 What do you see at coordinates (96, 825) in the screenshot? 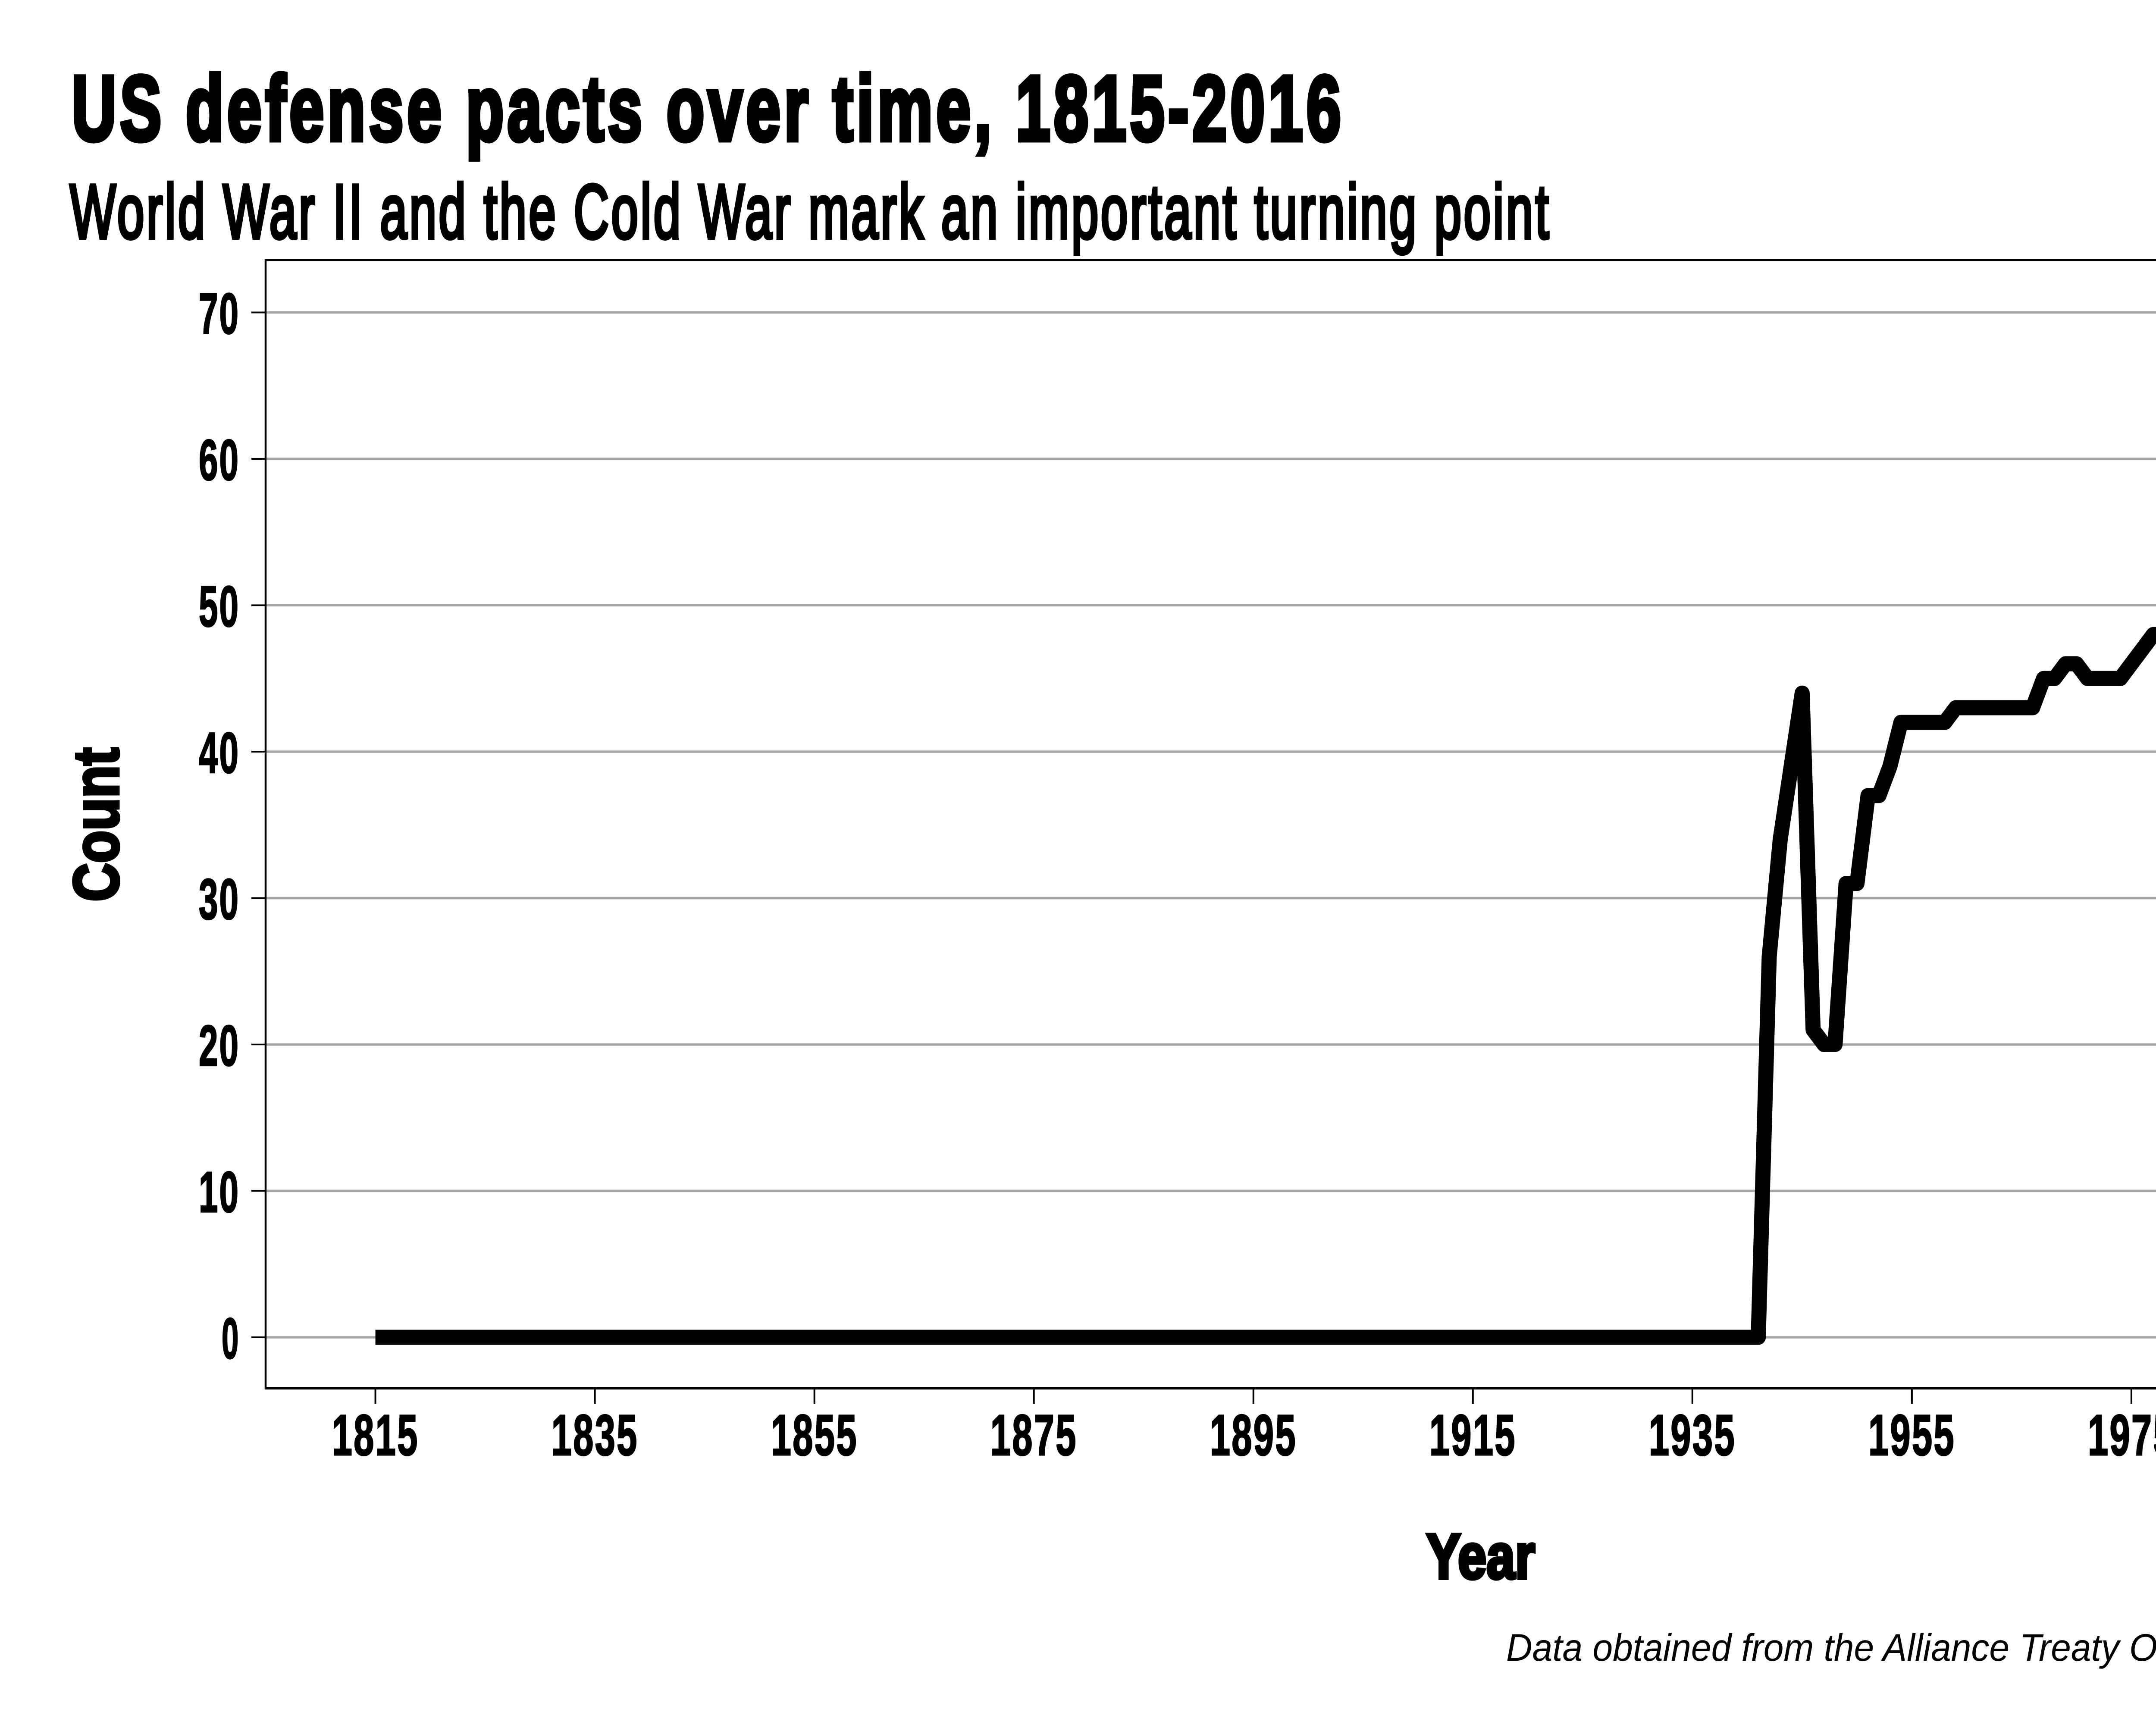
I see `svg-text: Count` at bounding box center [96, 825].